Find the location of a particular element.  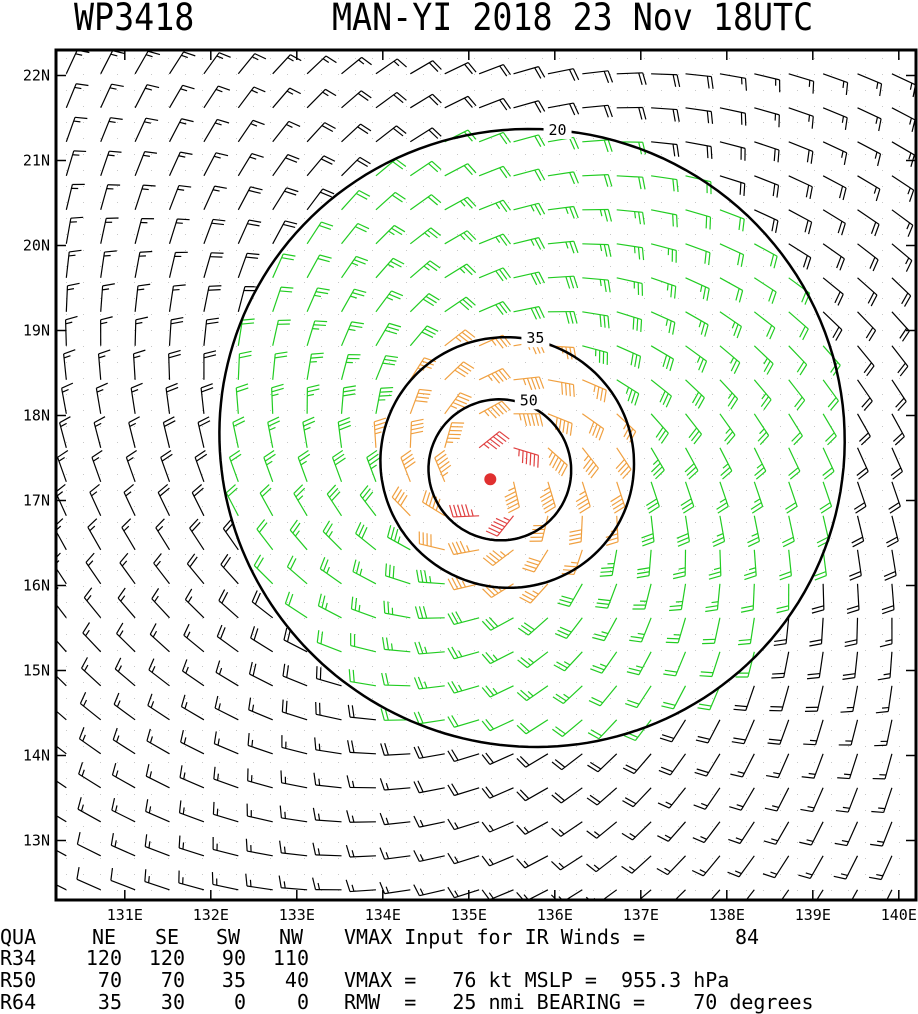

y-tick-label: 17N is located at coordinates (36, 501).